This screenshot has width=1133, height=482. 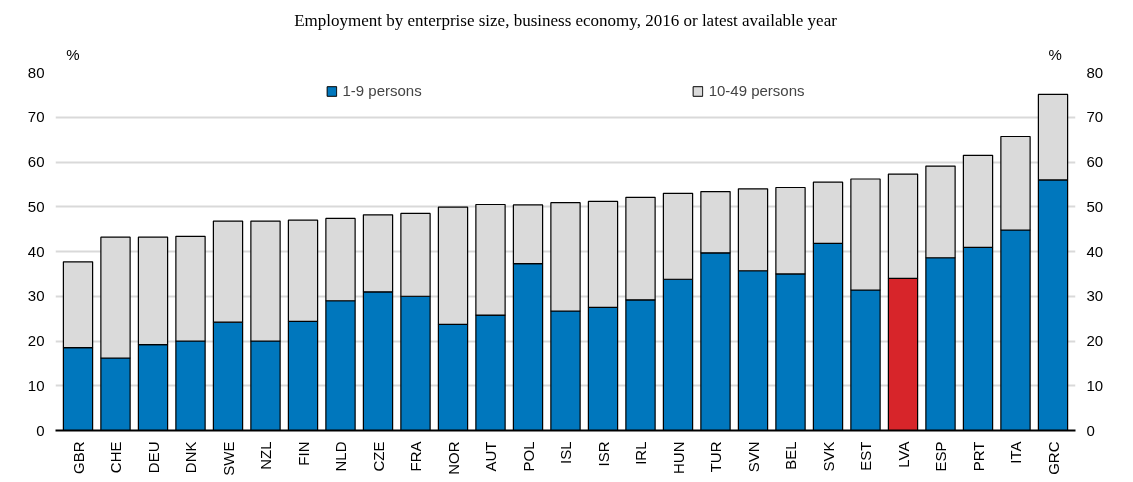 What do you see at coordinates (753, 457) in the screenshot?
I see `x-tick-label: SVN` at bounding box center [753, 457].